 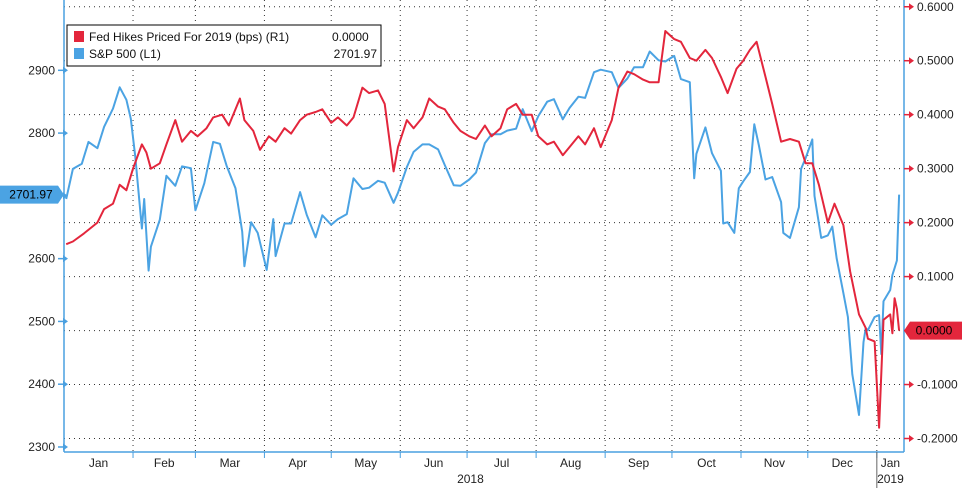 I want to click on month-label: Apr, so click(x=297, y=463).